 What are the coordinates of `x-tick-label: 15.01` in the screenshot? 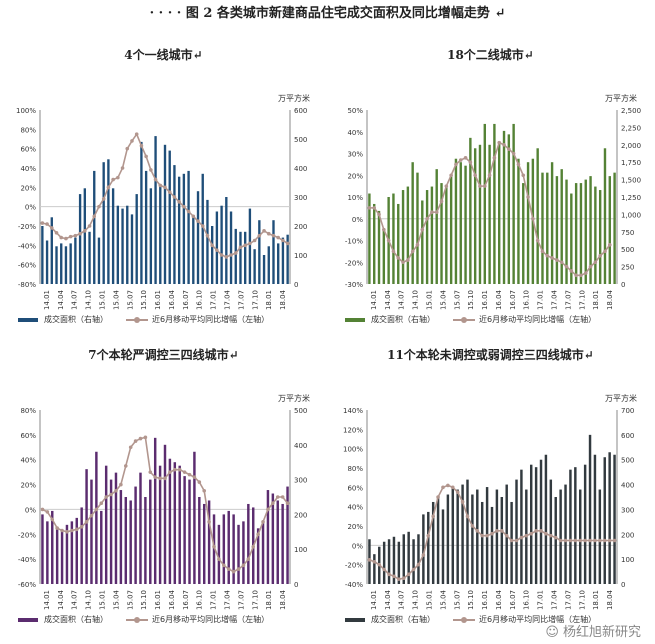 It's located at (430, 300).